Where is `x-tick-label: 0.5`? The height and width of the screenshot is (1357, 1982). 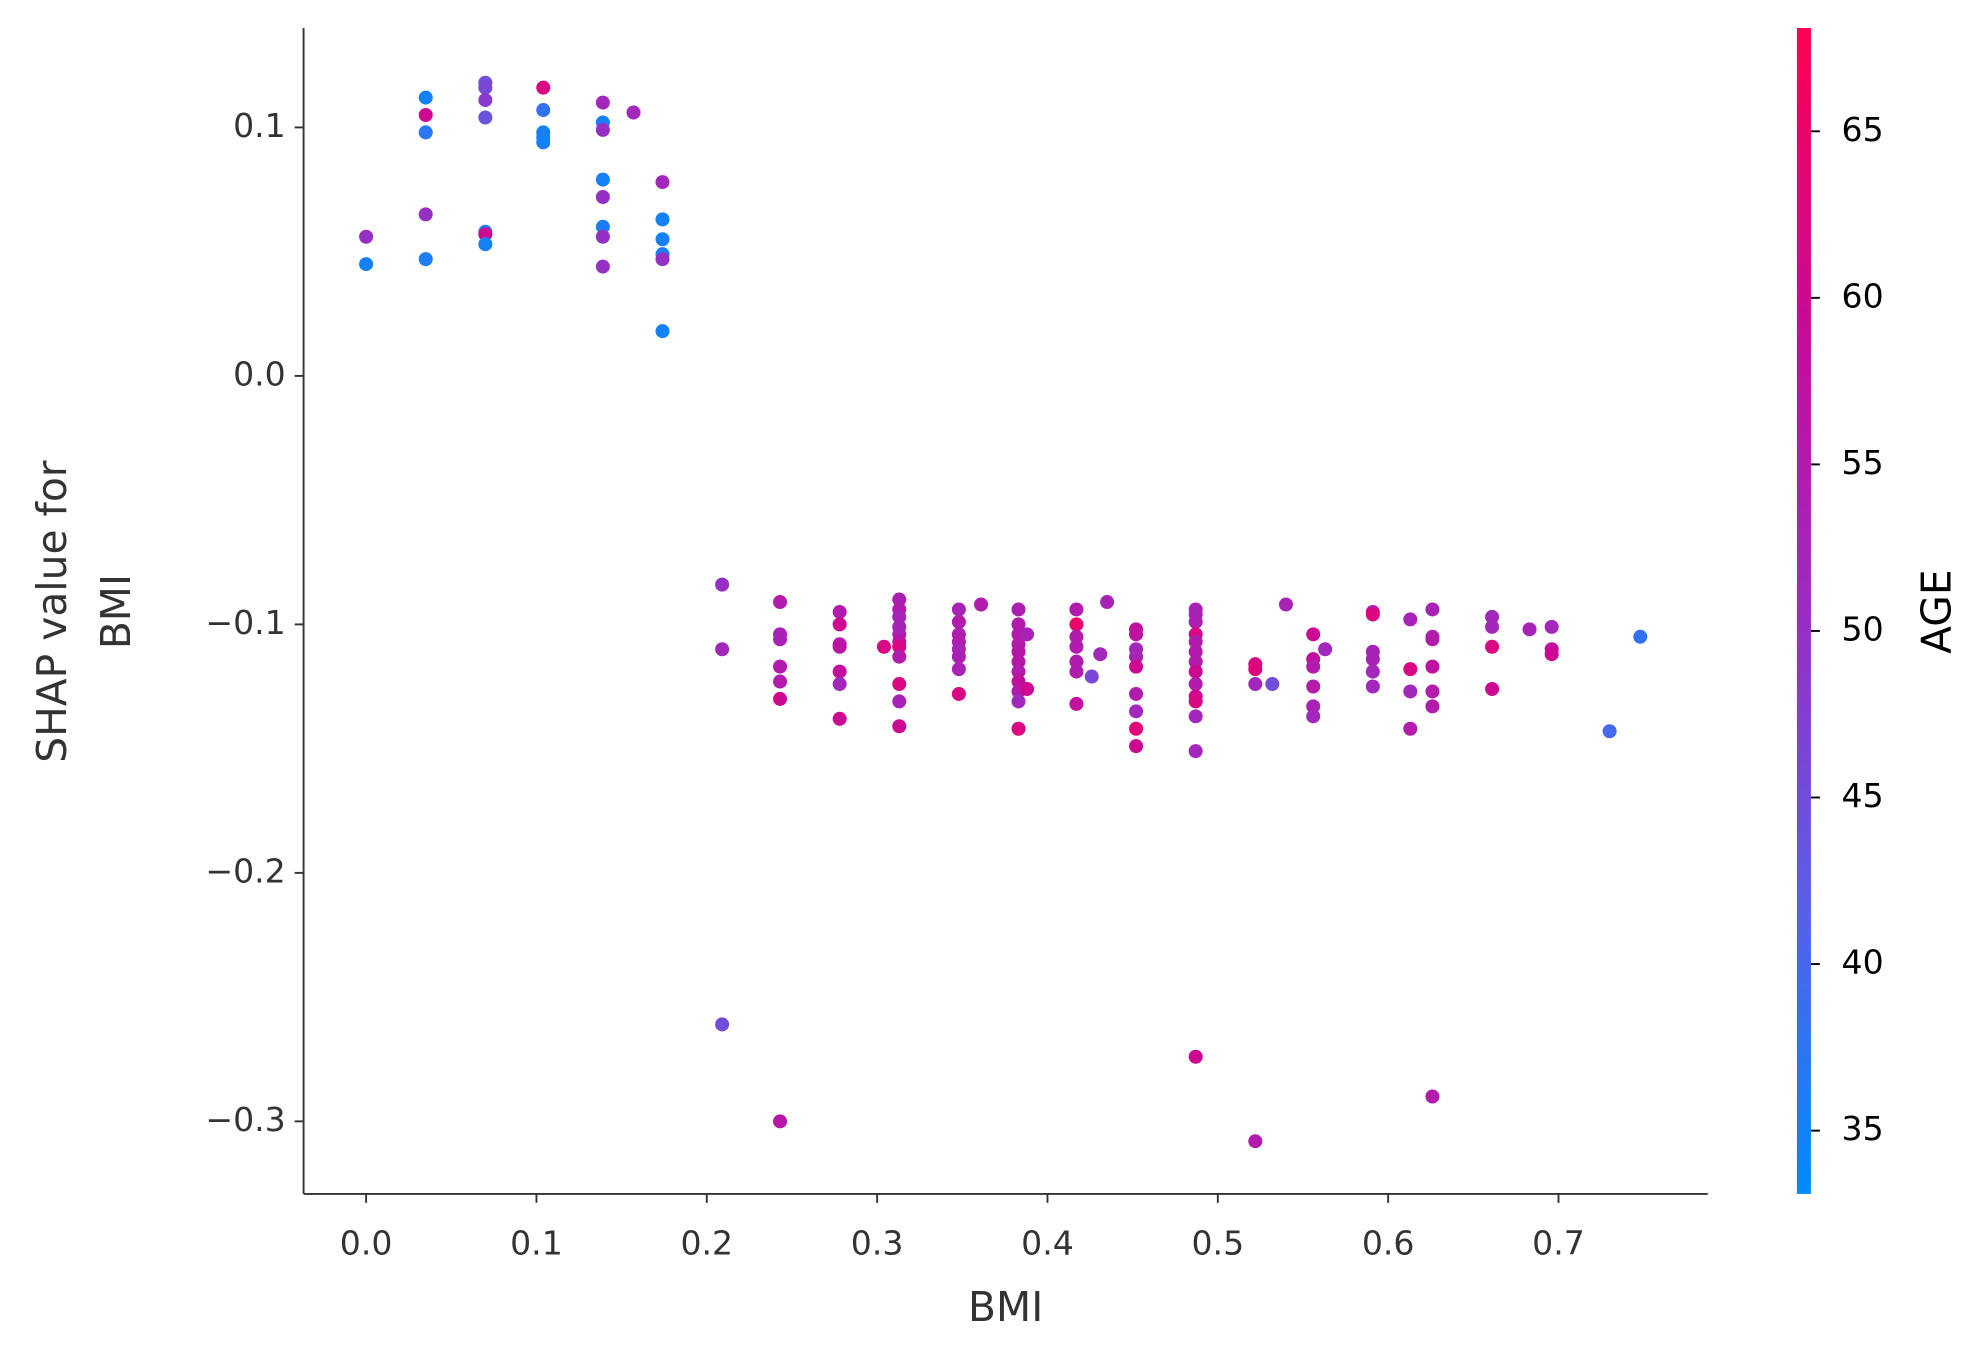 x-tick-label: 0.5 is located at coordinates (1217, 1242).